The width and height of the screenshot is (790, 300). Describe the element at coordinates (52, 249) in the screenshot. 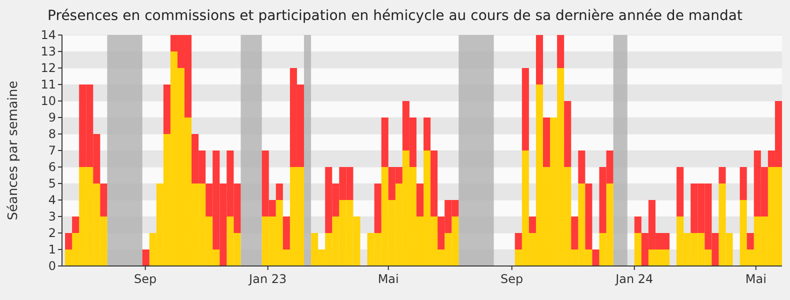

I see `y-tick-label: 1` at that location.